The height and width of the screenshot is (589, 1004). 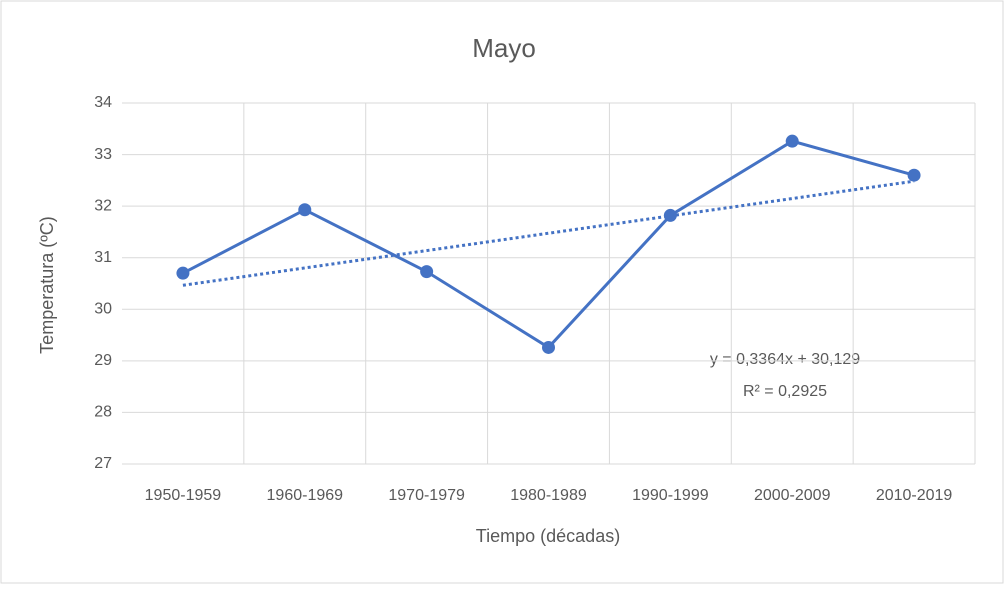 I want to click on x-tick-label: 1990-1999, so click(x=670, y=495).